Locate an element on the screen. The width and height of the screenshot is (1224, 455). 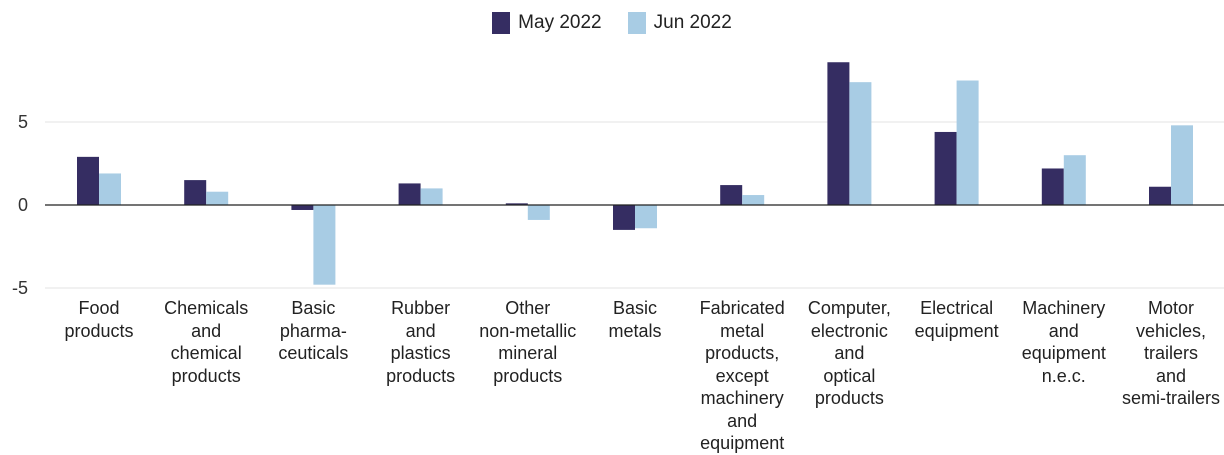
legend-label-series-2: Jun 2022 is located at coordinates (692, 22).